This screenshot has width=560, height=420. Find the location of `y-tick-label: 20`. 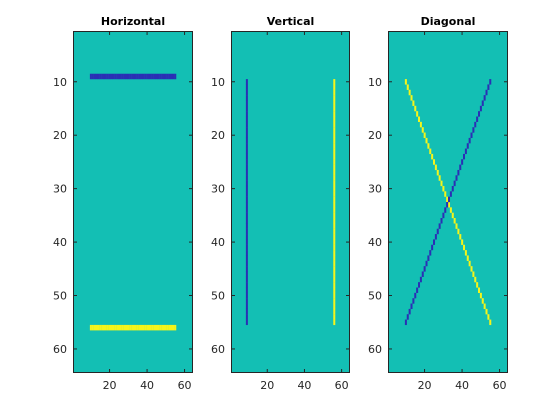

y-tick-label: 20 is located at coordinates (60, 135).